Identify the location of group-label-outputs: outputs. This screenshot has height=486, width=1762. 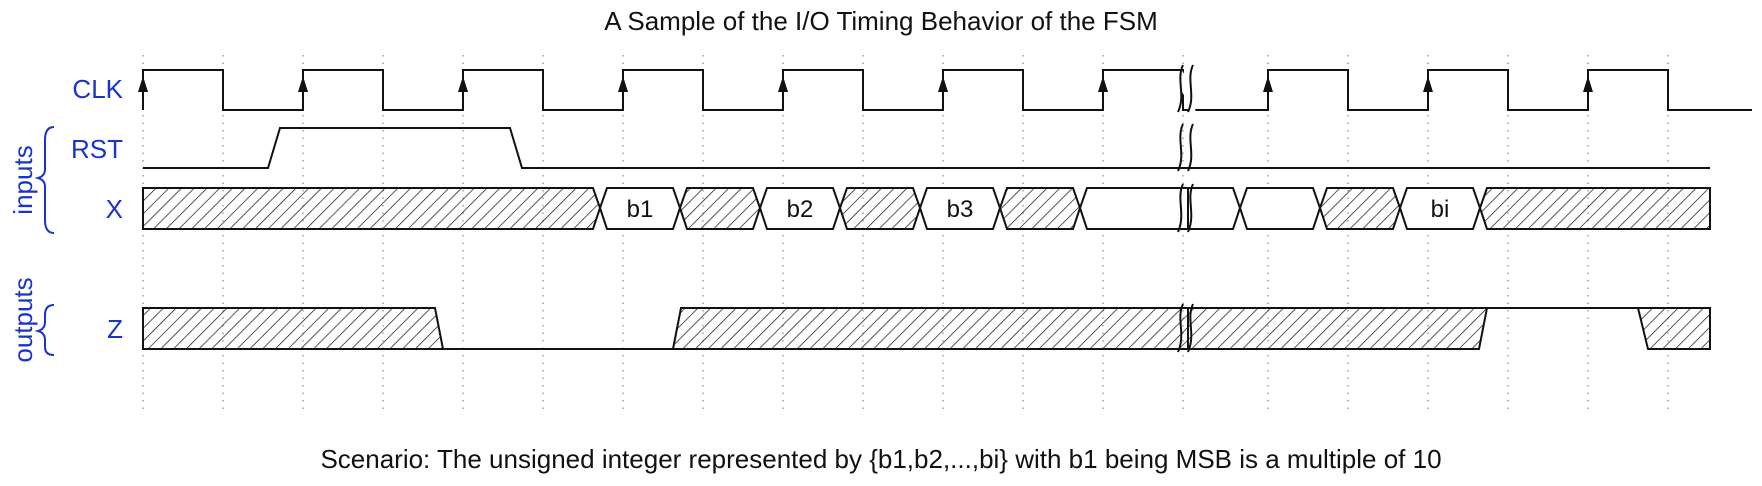
(23, 319).